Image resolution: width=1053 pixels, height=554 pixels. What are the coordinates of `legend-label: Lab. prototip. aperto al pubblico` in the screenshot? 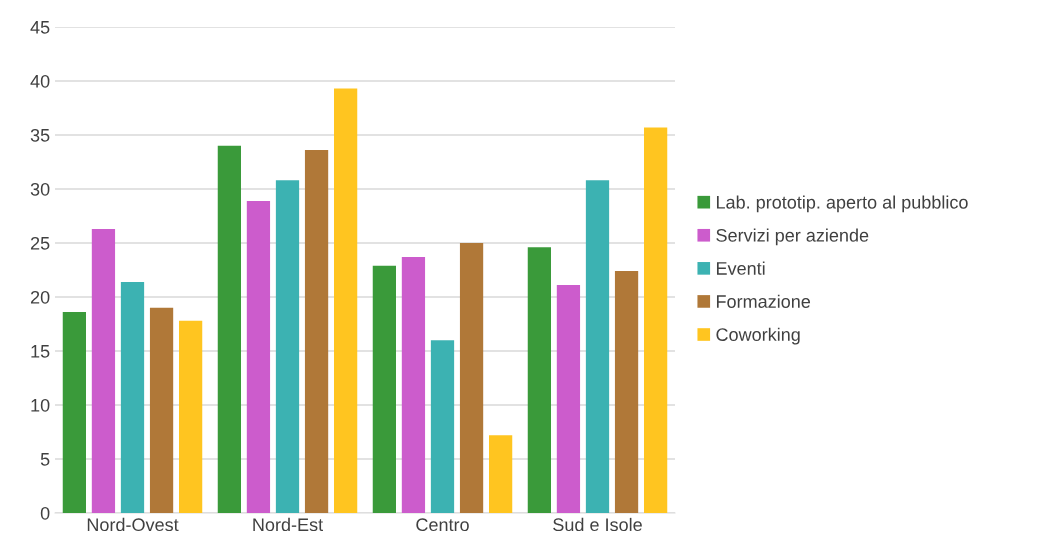 It's located at (842, 204).